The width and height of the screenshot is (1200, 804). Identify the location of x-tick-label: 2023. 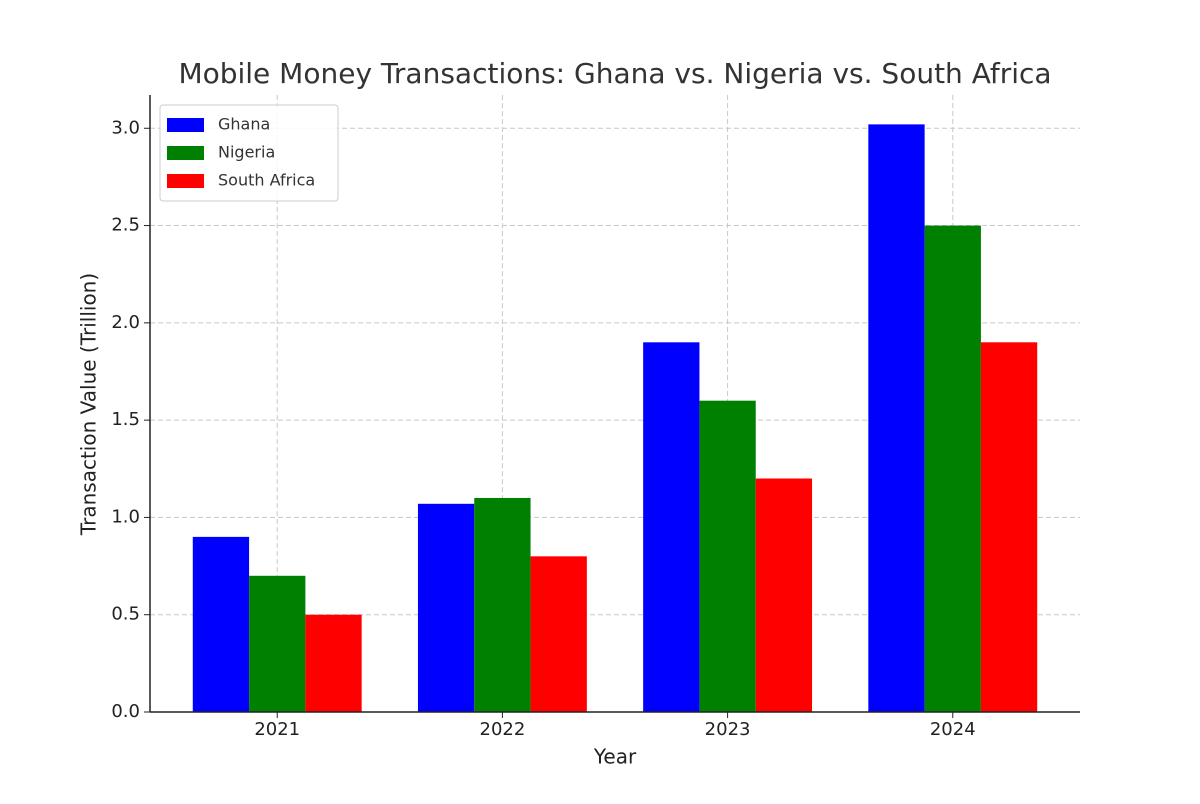
(728, 729).